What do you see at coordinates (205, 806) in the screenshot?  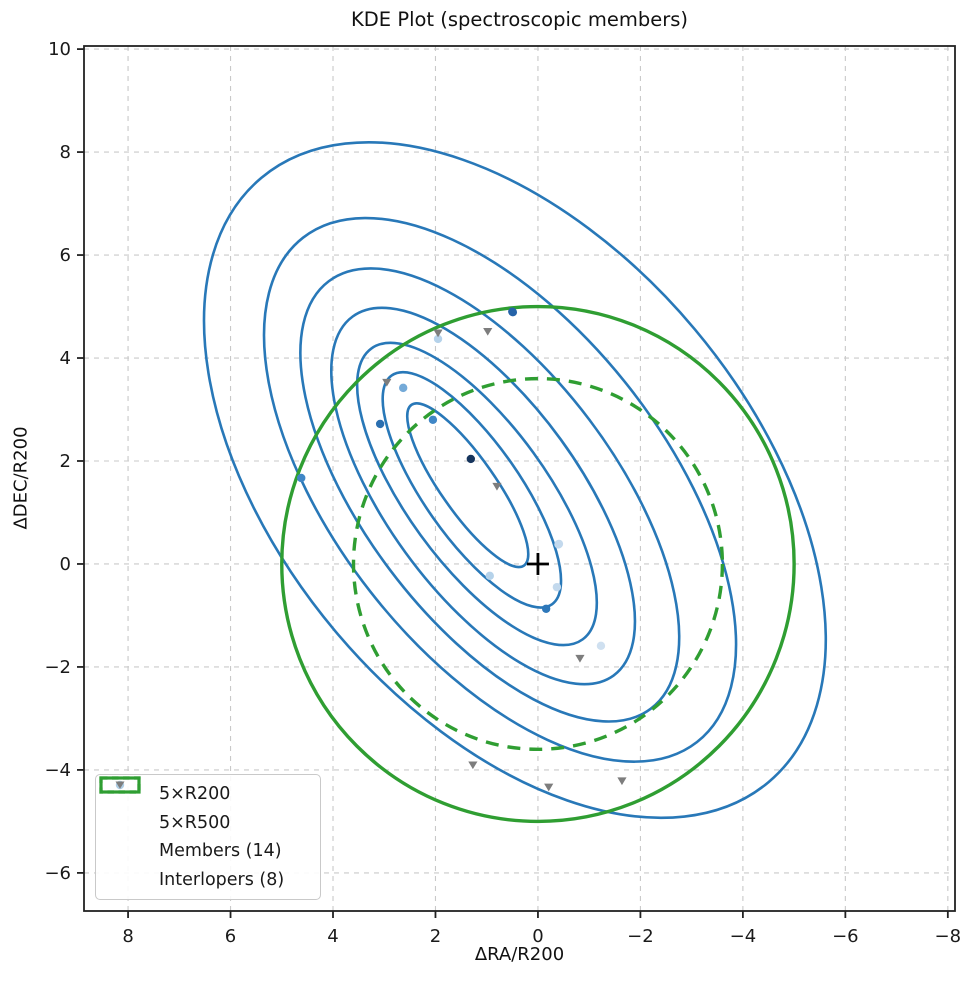 I see `legend-item-r500: 5×R500` at bounding box center [205, 806].